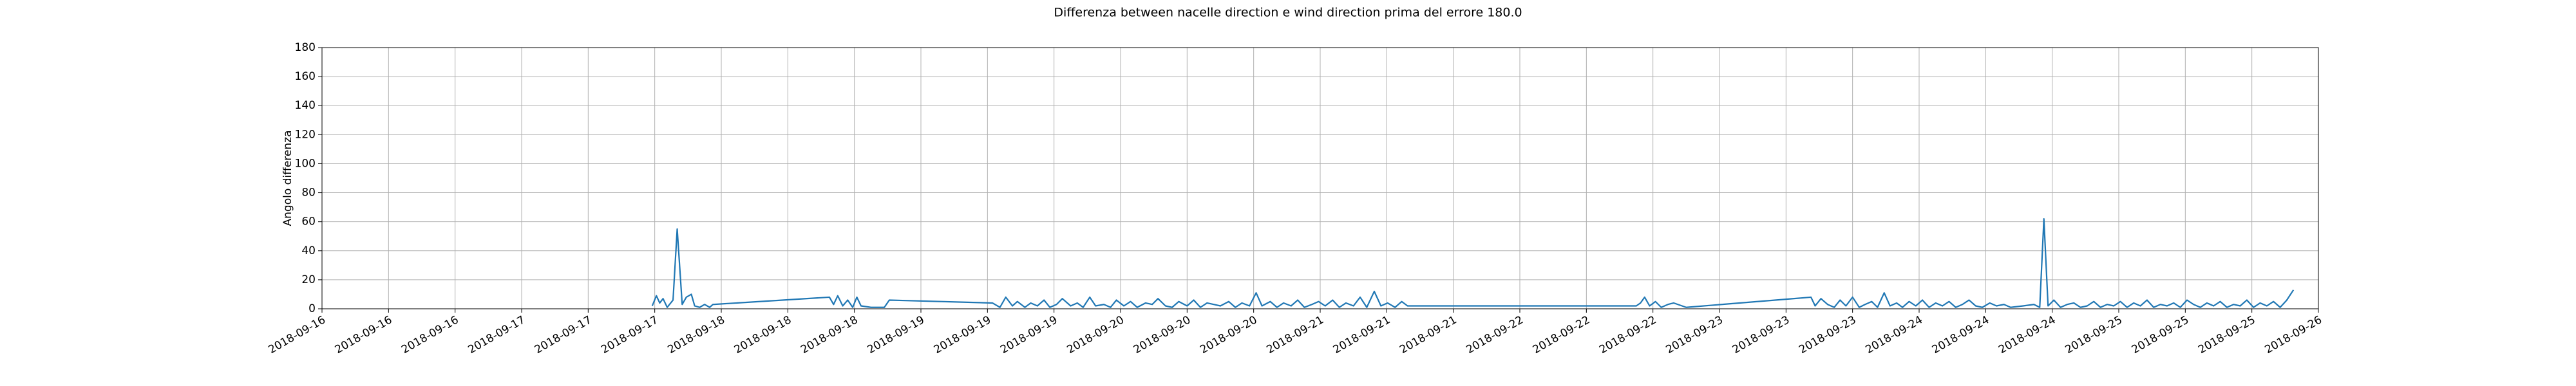 The height and width of the screenshot is (386, 2576). Describe the element at coordinates (305, 105) in the screenshot. I see `y-tick-label: 140` at that location.